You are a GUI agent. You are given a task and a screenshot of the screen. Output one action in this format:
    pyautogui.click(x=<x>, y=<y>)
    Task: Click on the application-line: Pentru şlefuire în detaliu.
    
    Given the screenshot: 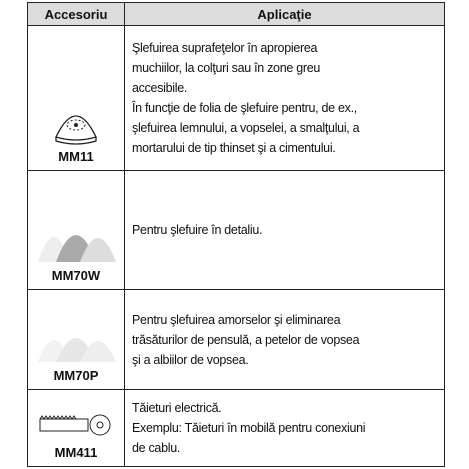 What is the action you would take?
    pyautogui.click(x=197, y=230)
    